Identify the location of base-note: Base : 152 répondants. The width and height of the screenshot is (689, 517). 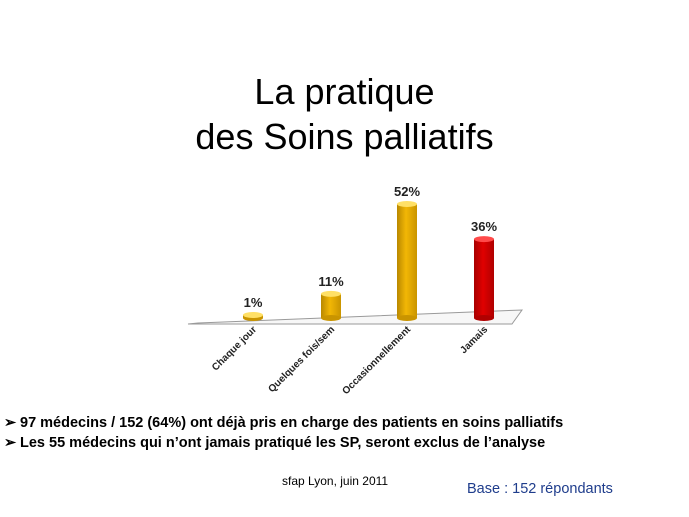
(540, 489).